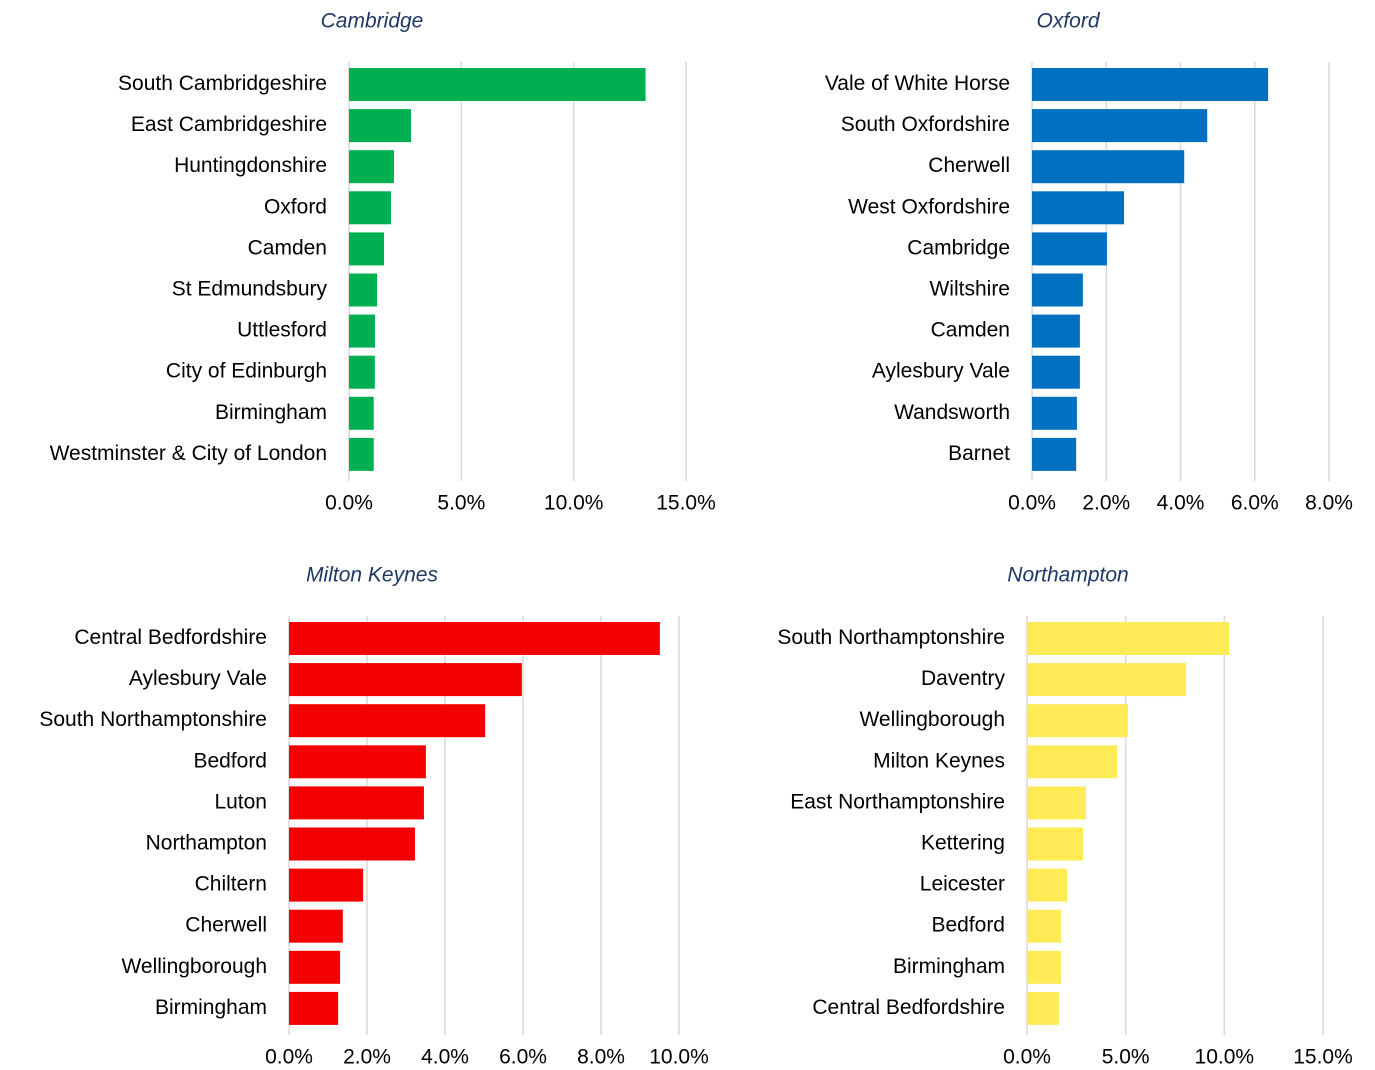 The width and height of the screenshot is (1375, 1070). Describe the element at coordinates (240, 801) in the screenshot. I see `y-tick-label: Luton` at that location.